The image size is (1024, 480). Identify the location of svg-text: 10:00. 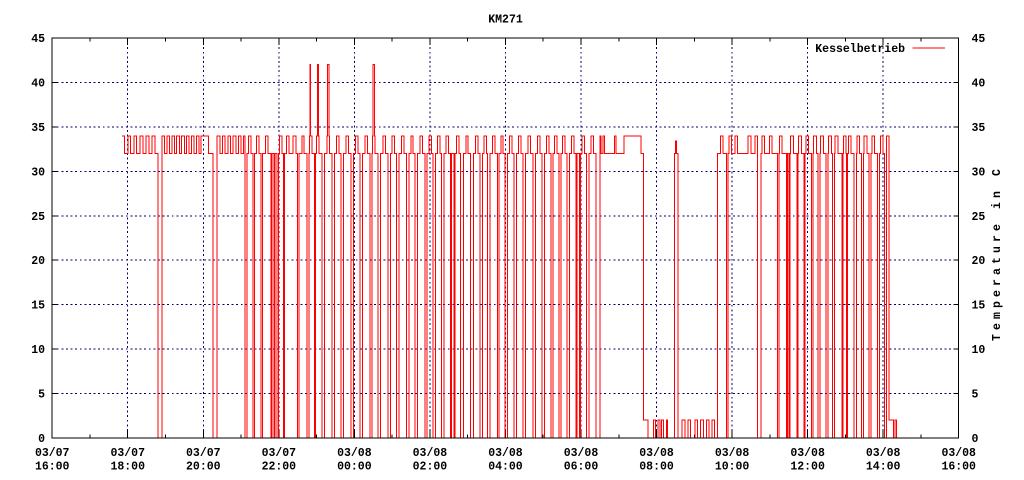
(732, 466).